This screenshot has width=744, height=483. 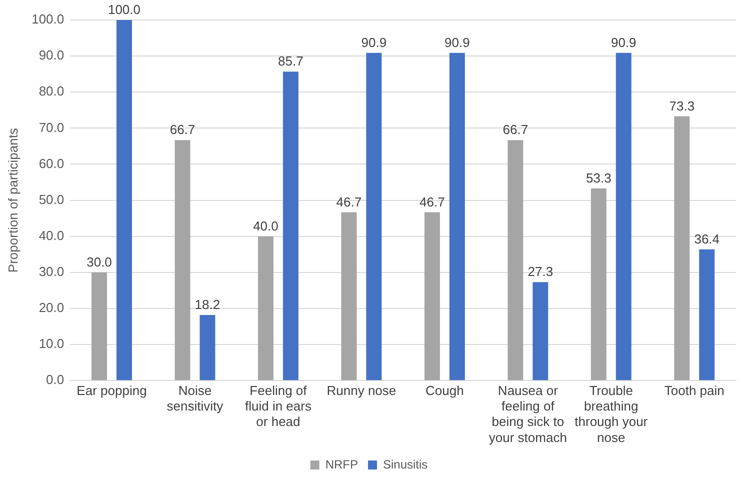 What do you see at coordinates (51, 163) in the screenshot?
I see `y-tick-label: 60.0` at bounding box center [51, 163].